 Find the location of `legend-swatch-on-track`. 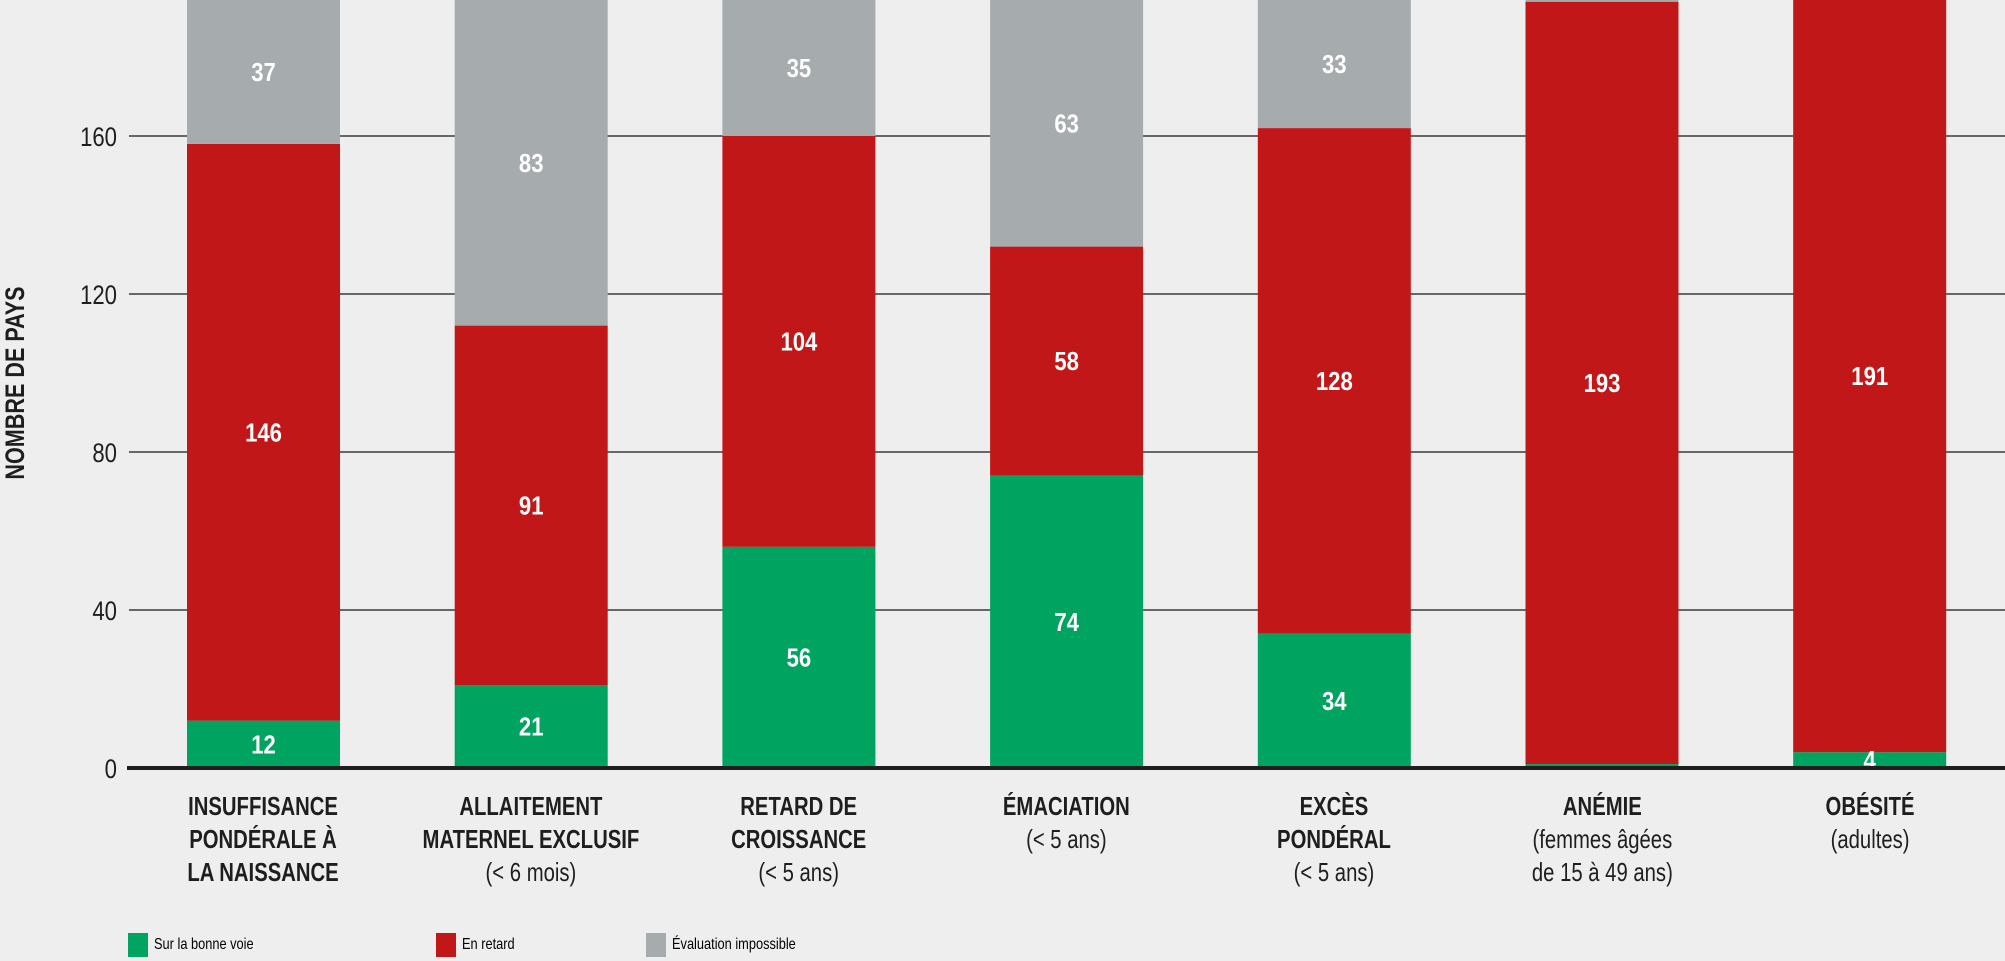

legend-swatch-on-track is located at coordinates (138, 945).